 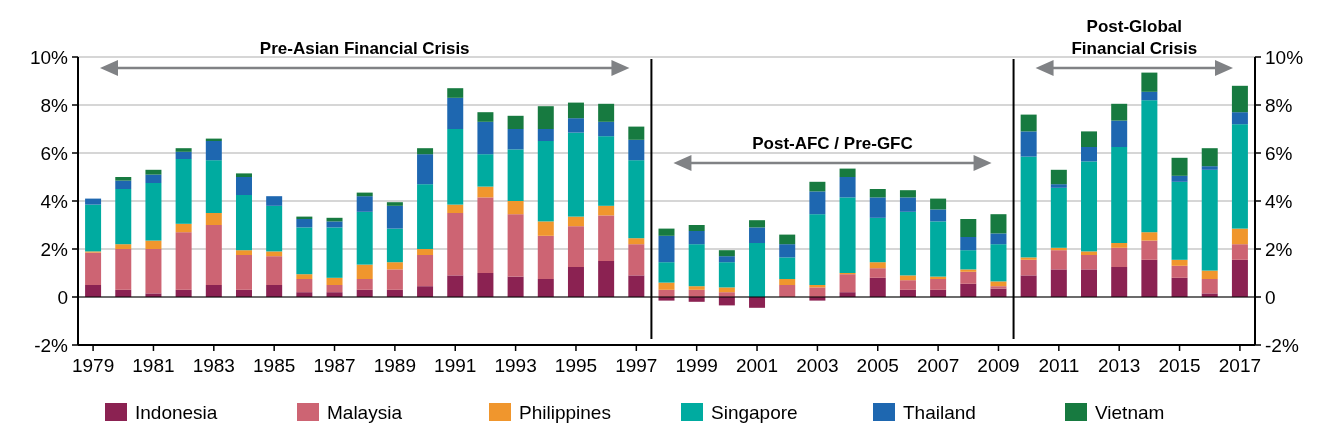 What do you see at coordinates (1282, 345) in the screenshot?
I see `y2-tick-label: -2%` at bounding box center [1282, 345].